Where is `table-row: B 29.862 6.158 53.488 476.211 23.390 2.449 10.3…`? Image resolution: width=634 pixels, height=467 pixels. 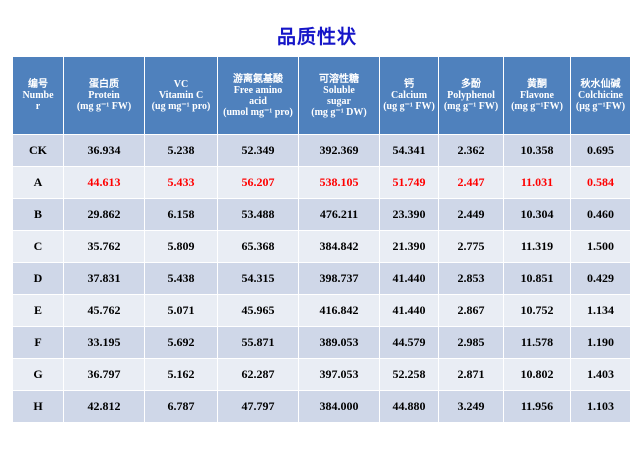 table-row: B 29.862 6.158 53.488 476.211 23.390 2.449 10.3… is located at coordinates (321, 214).